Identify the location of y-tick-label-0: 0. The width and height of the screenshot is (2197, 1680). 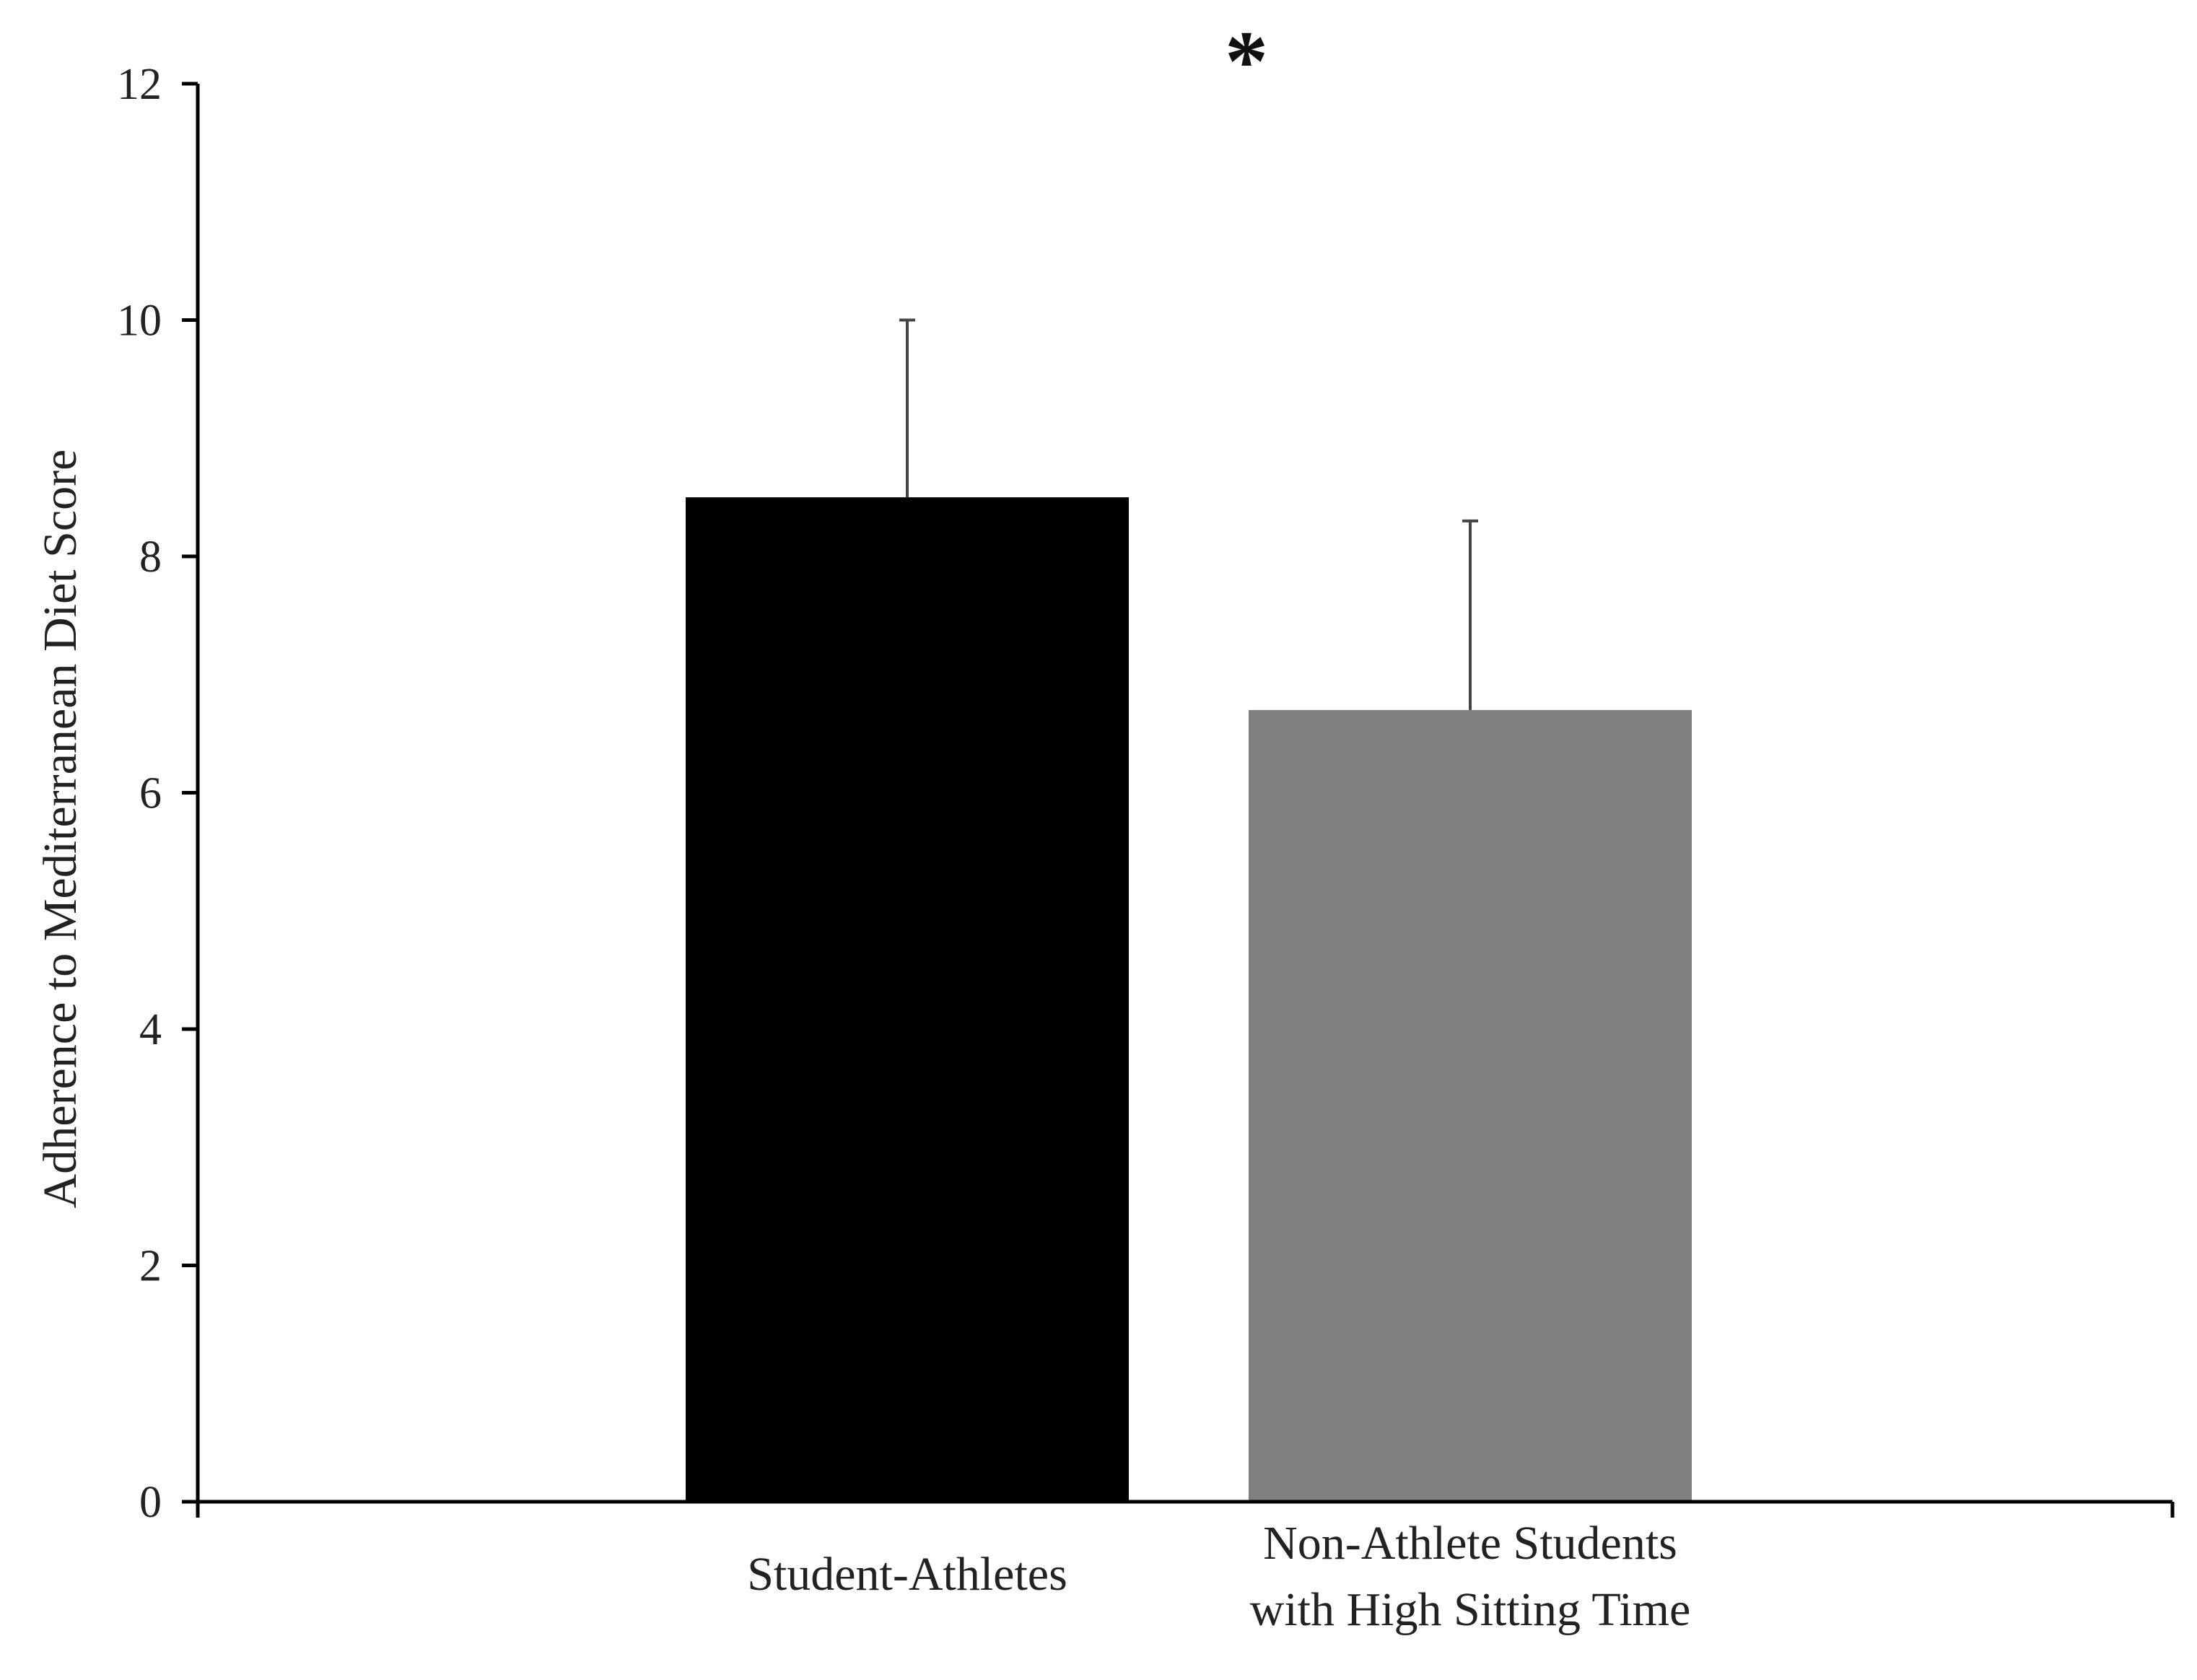
(150, 1502).